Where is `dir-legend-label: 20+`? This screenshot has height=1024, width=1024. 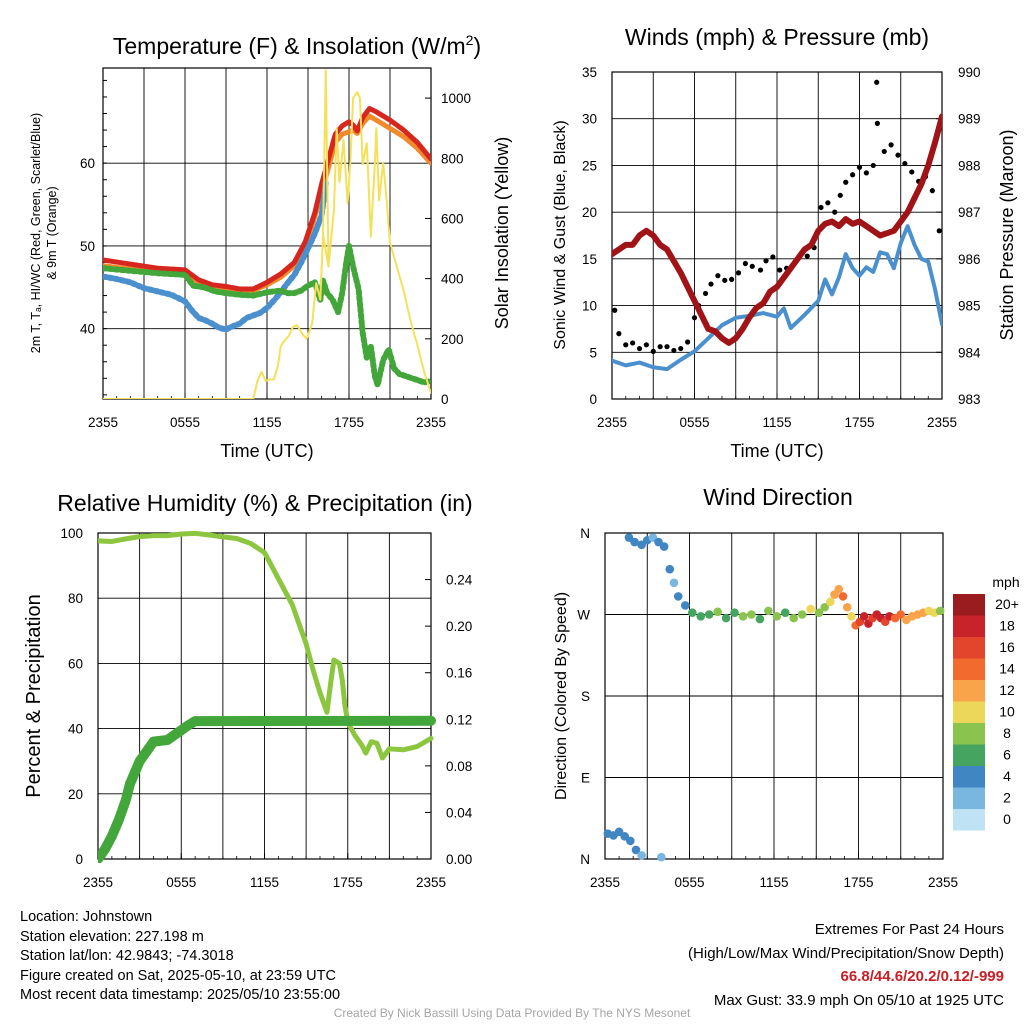 dir-legend-label: 20+ is located at coordinates (1007, 604).